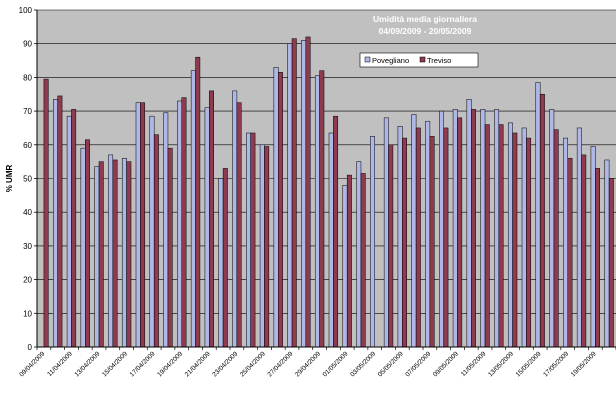 The height and width of the screenshot is (401, 616). What do you see at coordinates (425, 19) in the screenshot?
I see `chart-title: Umidità media giornaliera` at bounding box center [425, 19].